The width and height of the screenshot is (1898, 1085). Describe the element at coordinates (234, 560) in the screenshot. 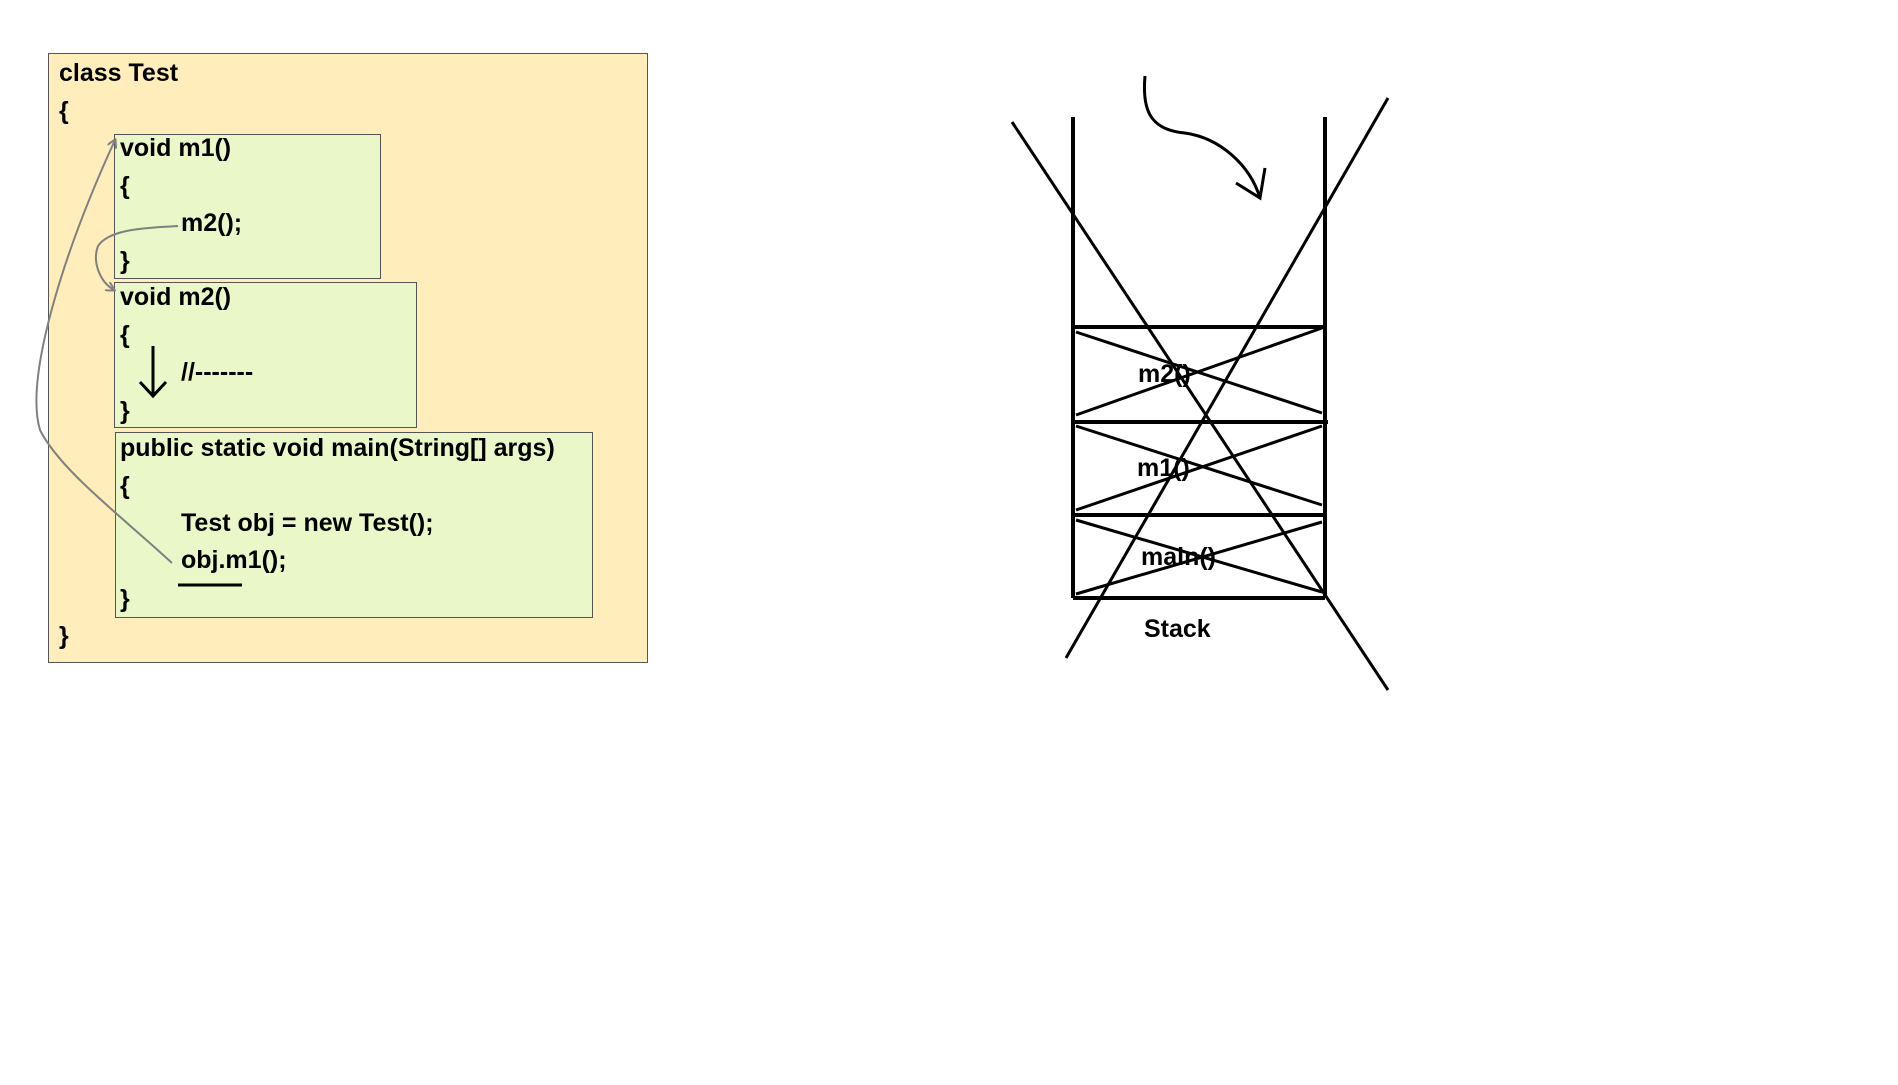

I see `main-m1-call: obj.m1();` at that location.